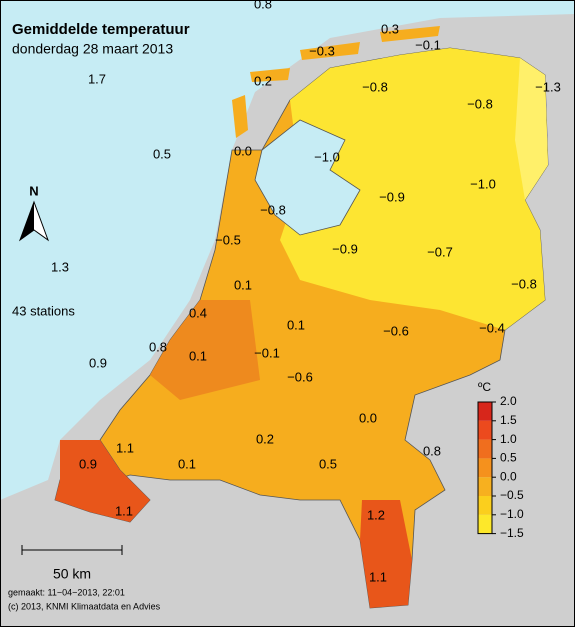 The image size is (575, 627). Describe the element at coordinates (228, 239) in the screenshot. I see `station-value: −0.5` at that location.